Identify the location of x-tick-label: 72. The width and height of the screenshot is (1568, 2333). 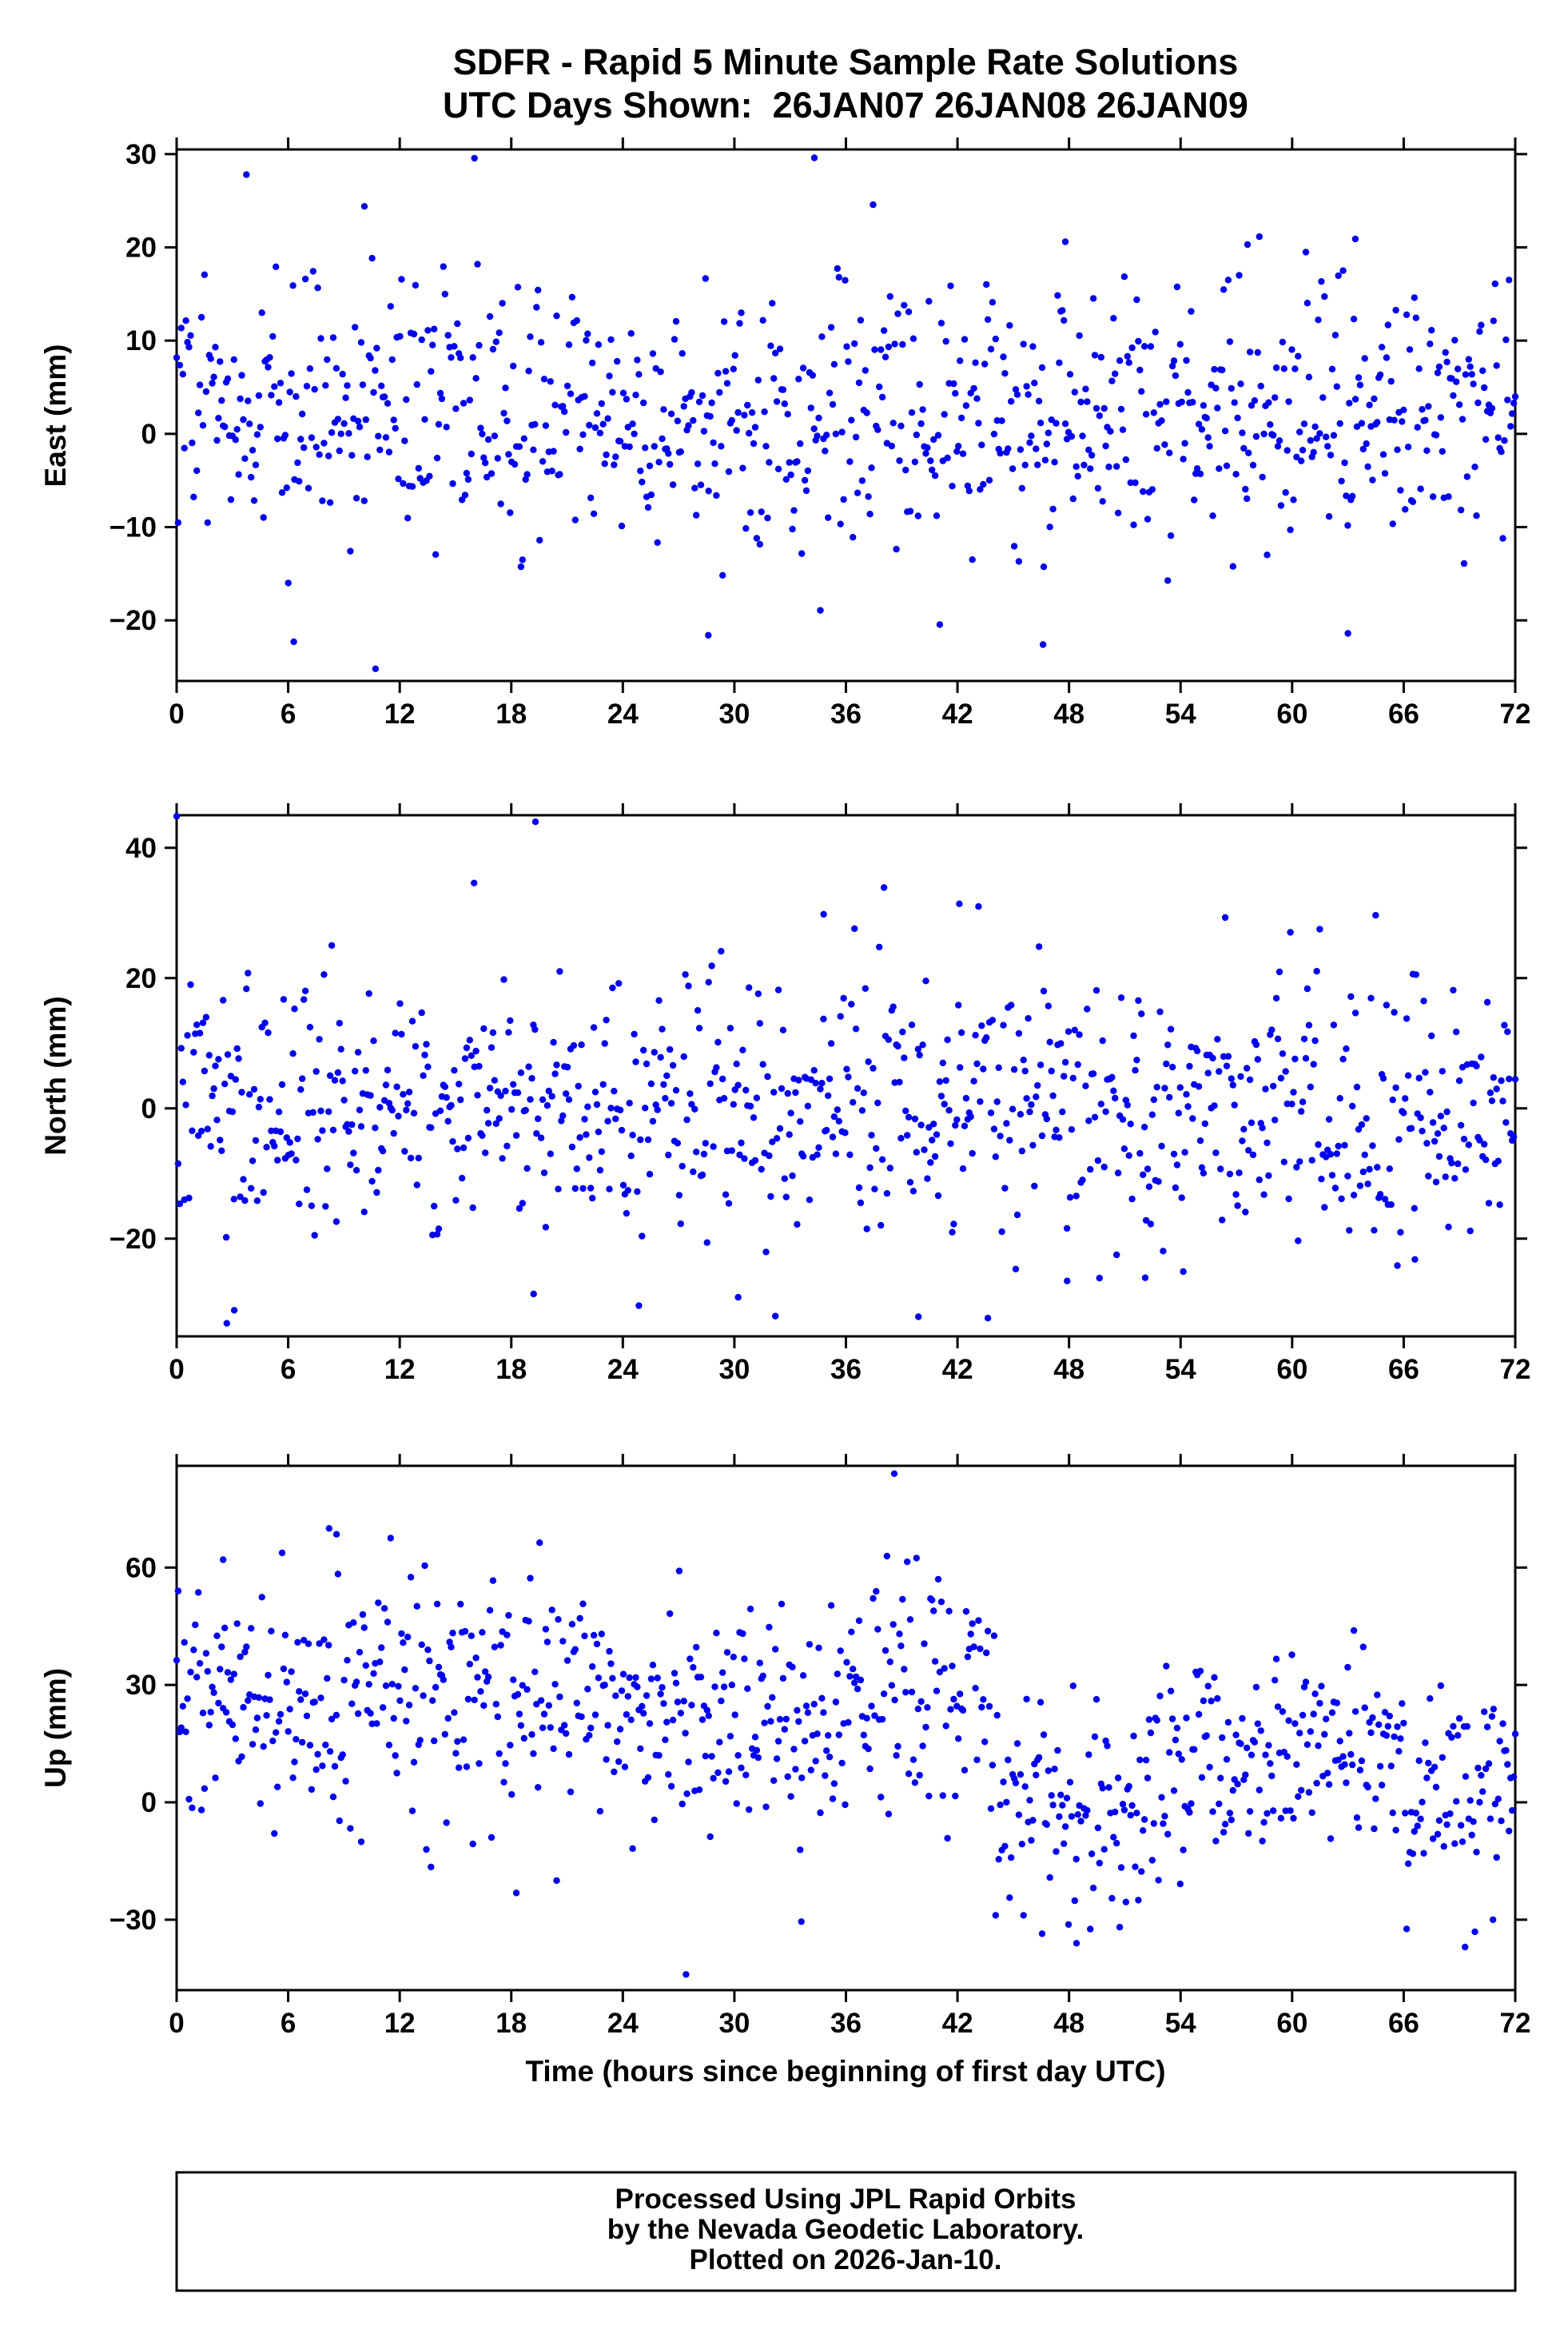
(1515, 1369).